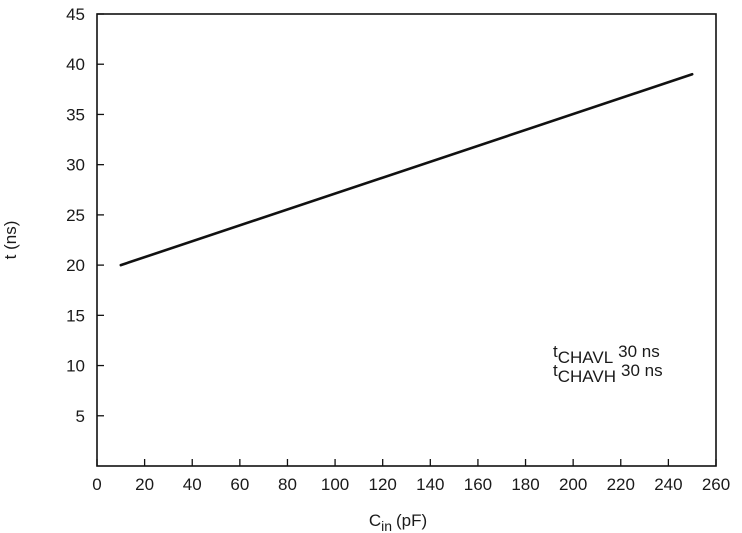  I want to click on x-axis-label: Cin (pF), so click(398, 522).